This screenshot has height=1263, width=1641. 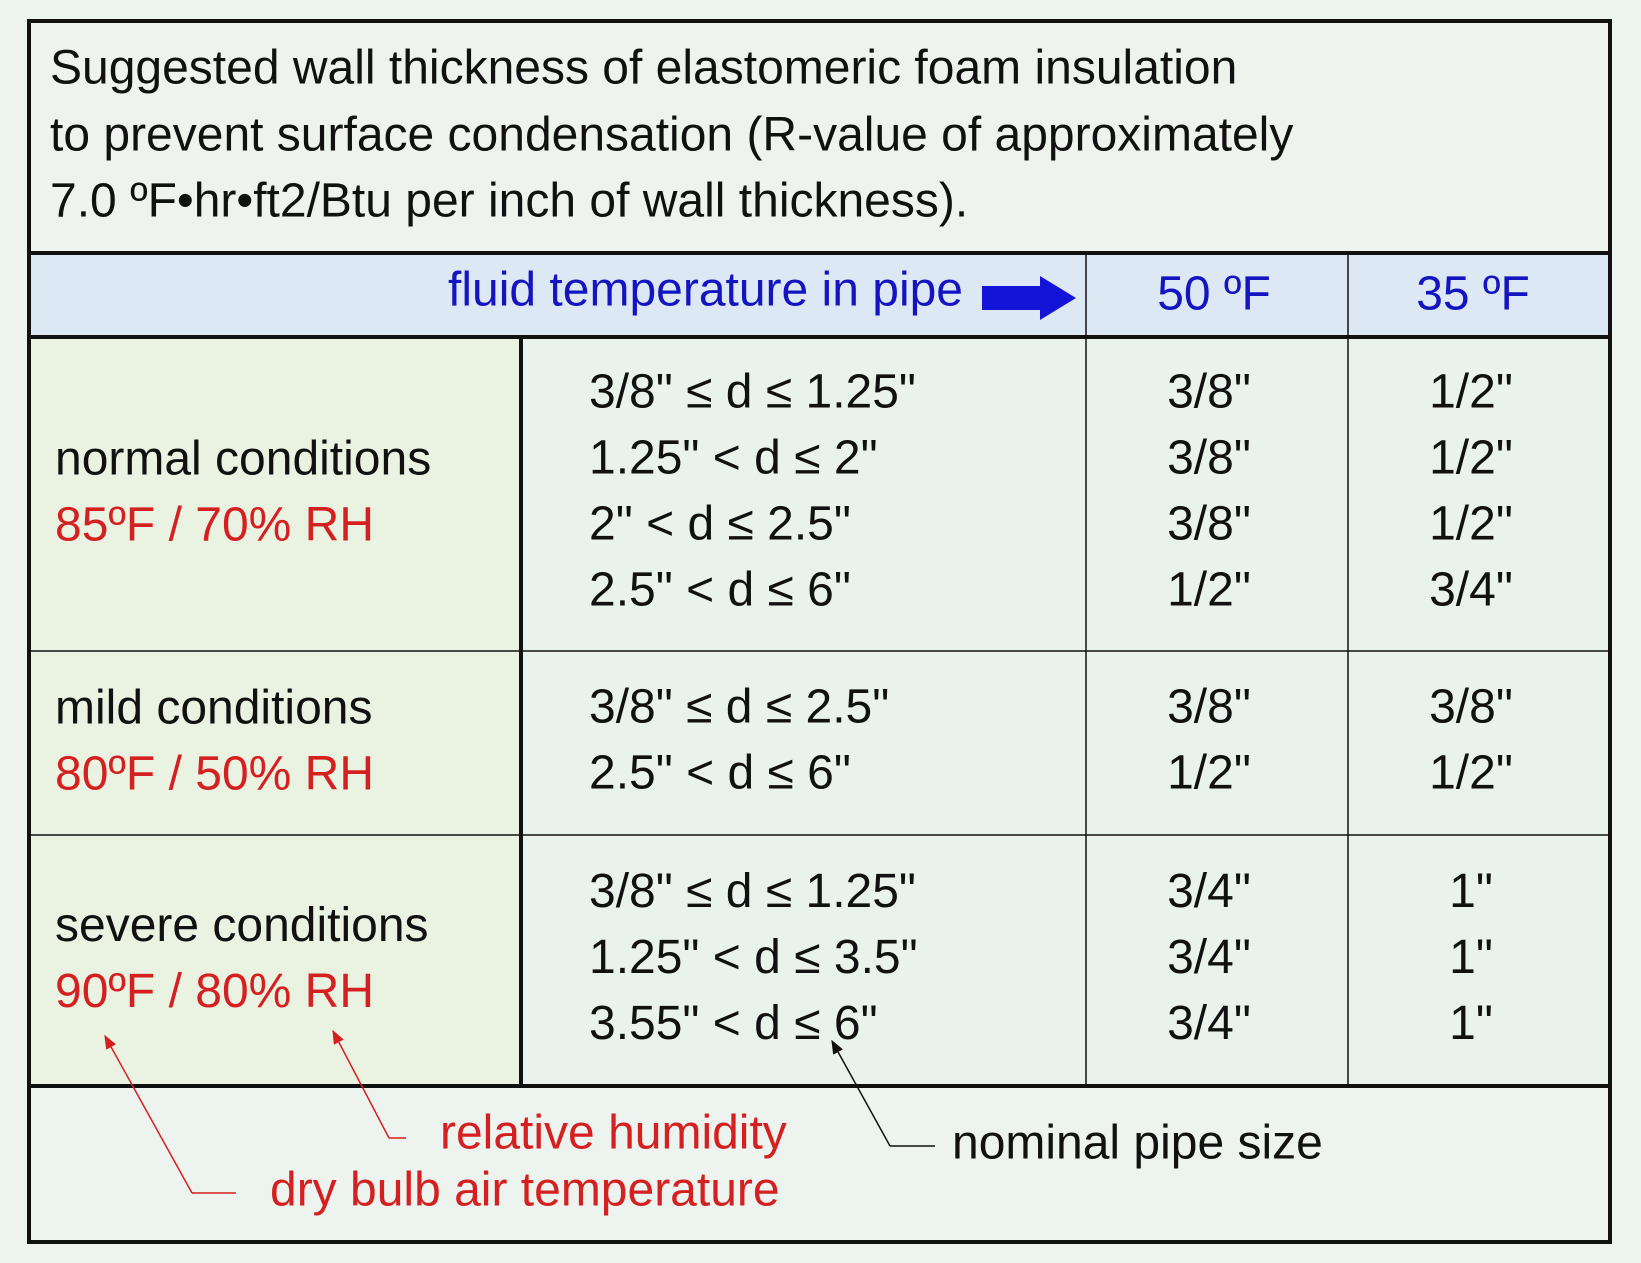 I want to click on annotation: nominal pipe size, so click(x=1137, y=1143).